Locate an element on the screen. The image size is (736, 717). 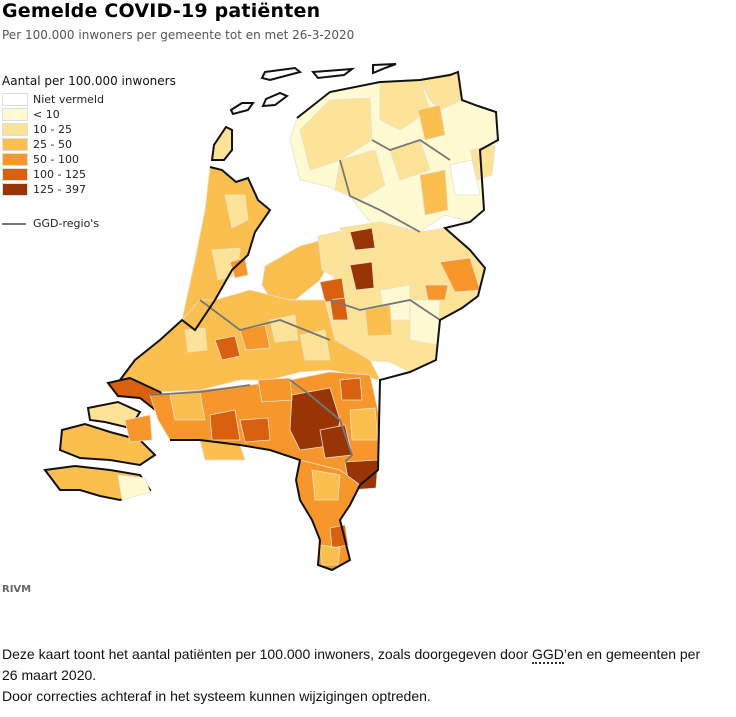
legend-item-niet-vermeld: Niet vermeld is located at coordinates (89, 99).